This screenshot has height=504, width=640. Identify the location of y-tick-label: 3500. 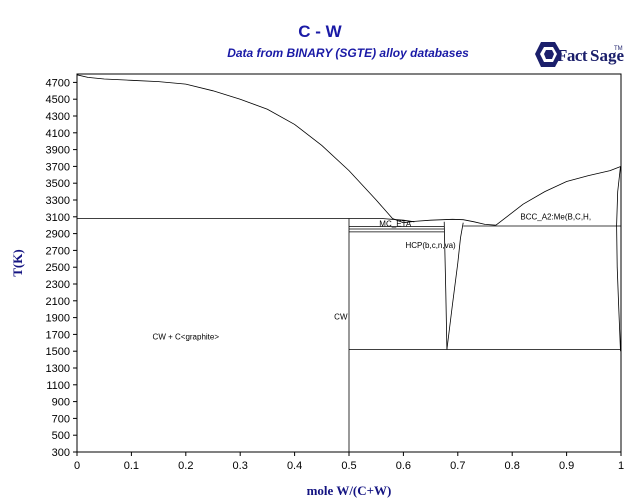
(58, 184).